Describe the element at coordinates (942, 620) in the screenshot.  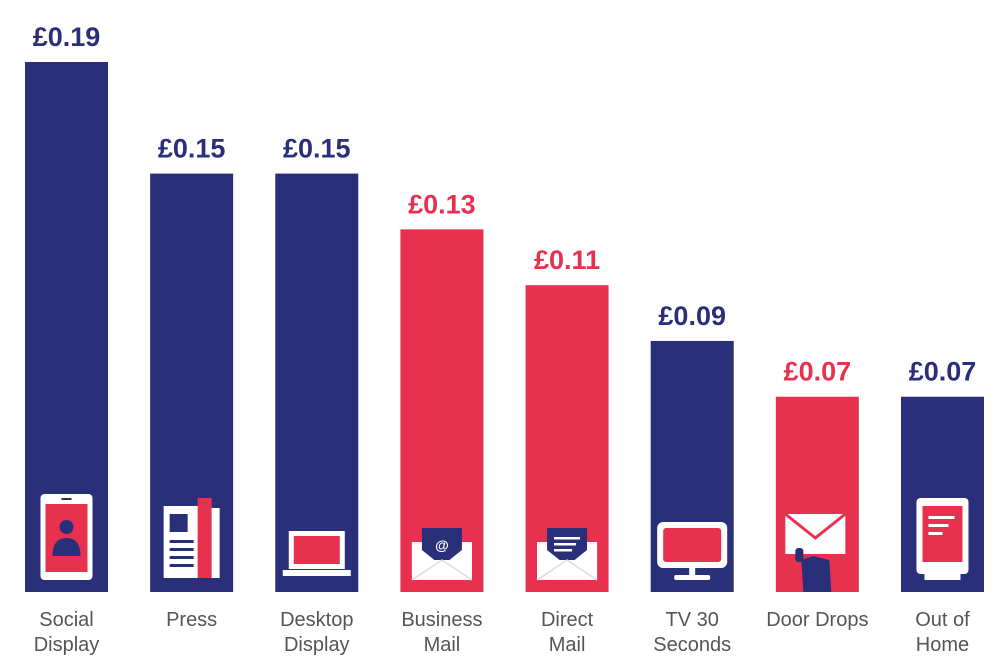
I see `category-label-line: Out of` at that location.